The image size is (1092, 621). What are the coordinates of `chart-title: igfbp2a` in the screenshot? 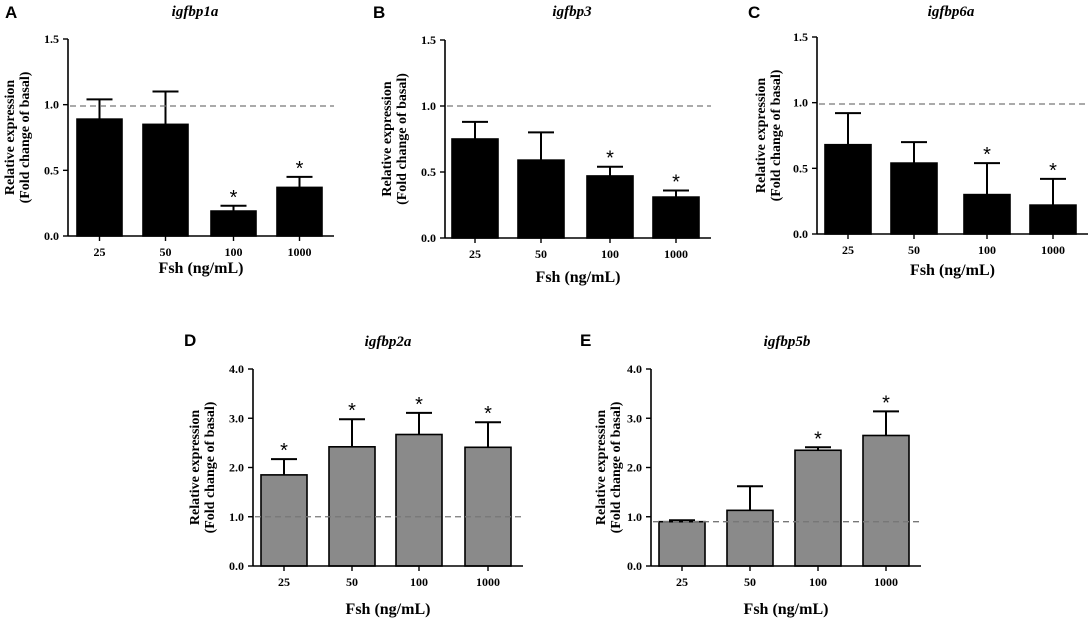 It's located at (388, 342).